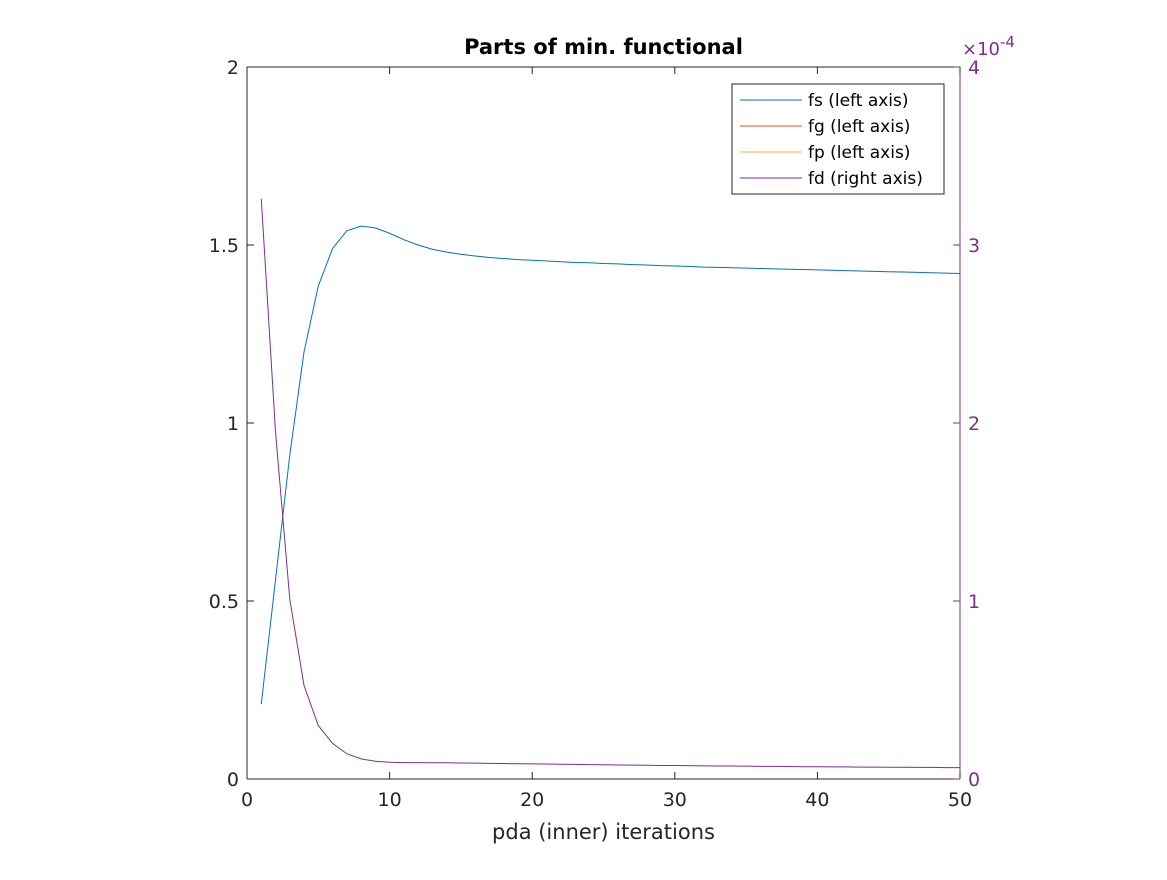  I want to click on y-tick-label: 2, so click(233, 68).